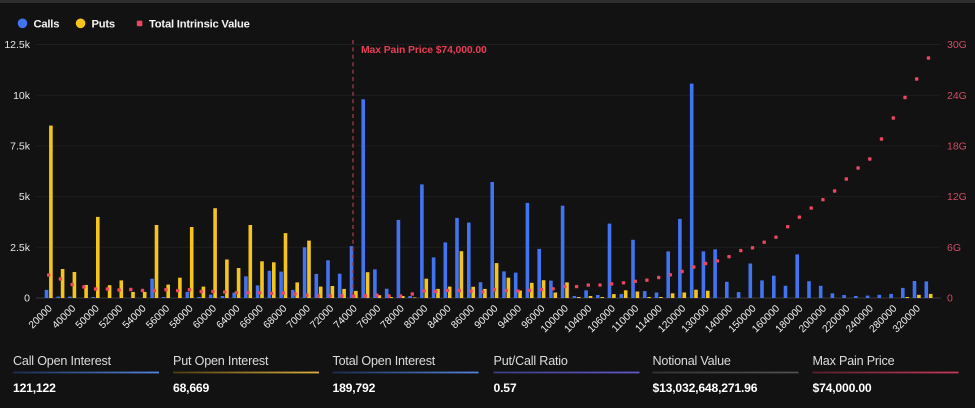  What do you see at coordinates (41, 317) in the screenshot?
I see `svg-text: 20000` at bounding box center [41, 317].